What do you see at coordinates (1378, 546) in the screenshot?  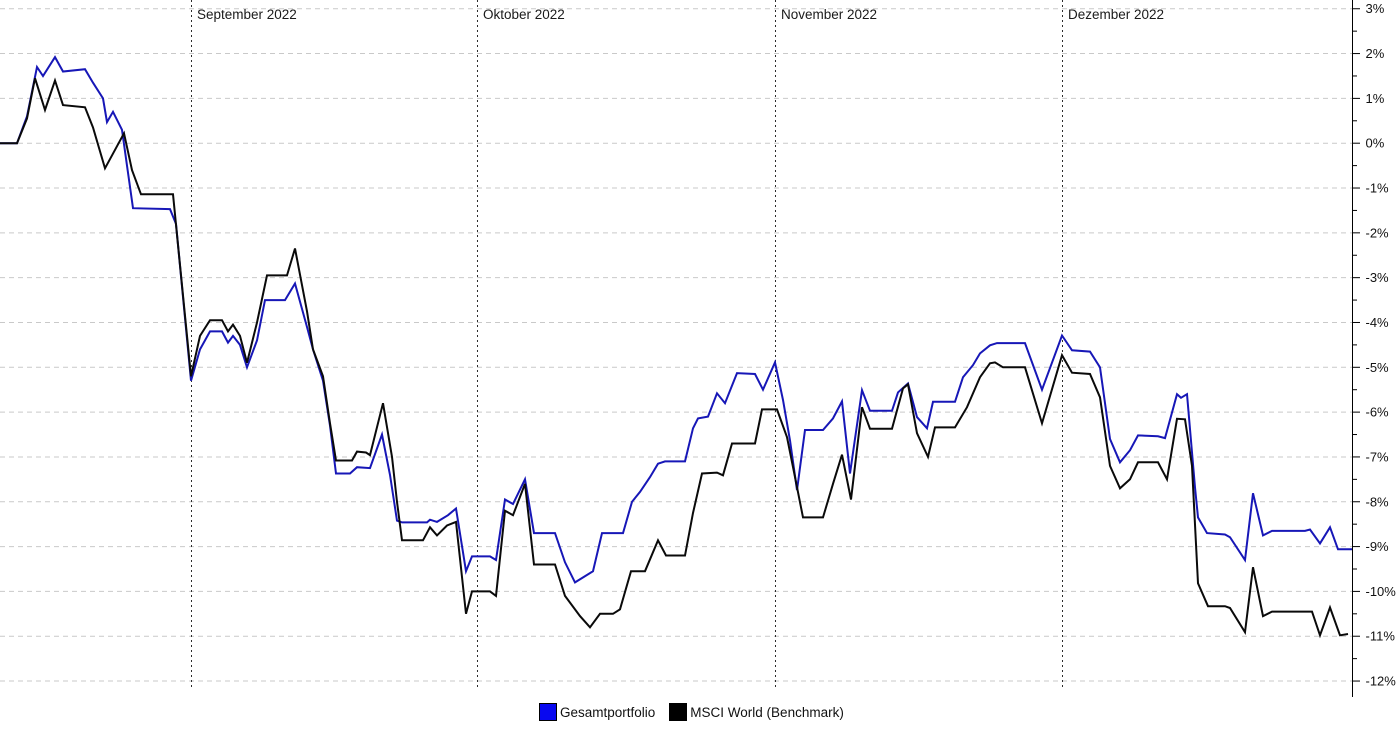 I see `y-tick-label: -9%` at bounding box center [1378, 546].